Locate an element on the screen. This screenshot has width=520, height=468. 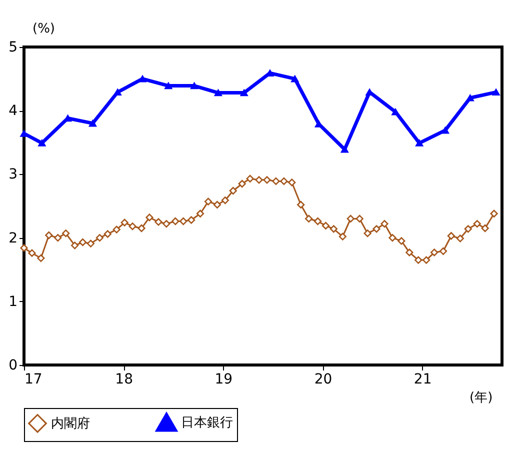
y-axis-title: (%) is located at coordinates (43, 29).